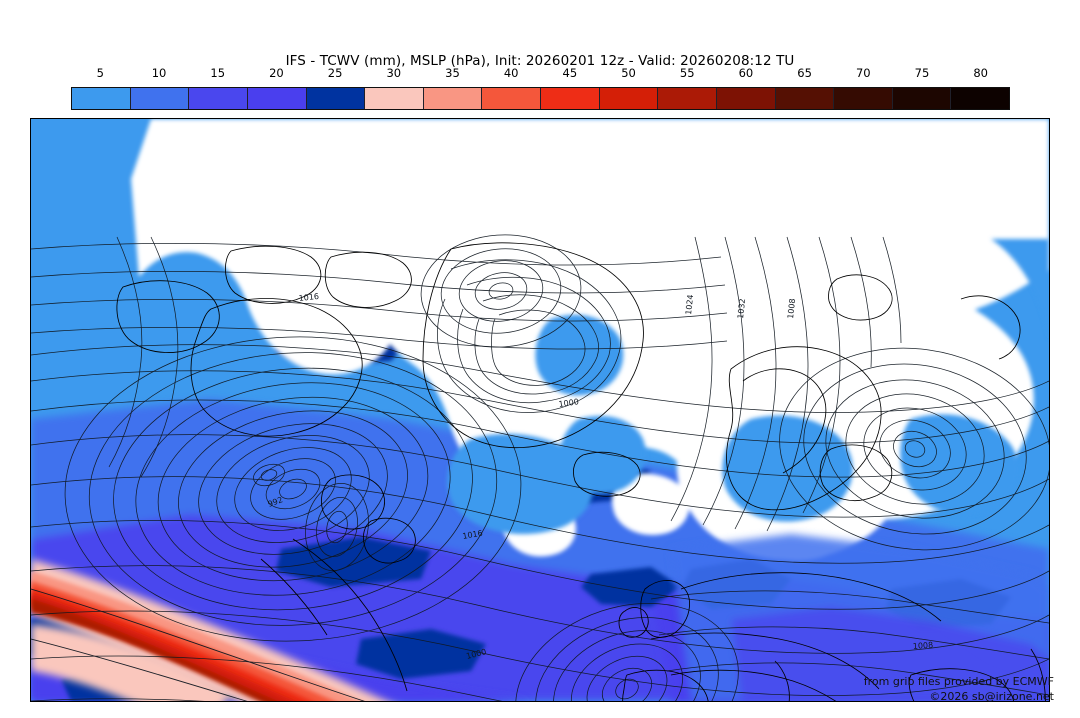 The width and height of the screenshot is (1080, 718). I want to click on contour-label-1008: 1008, so click(791, 308).